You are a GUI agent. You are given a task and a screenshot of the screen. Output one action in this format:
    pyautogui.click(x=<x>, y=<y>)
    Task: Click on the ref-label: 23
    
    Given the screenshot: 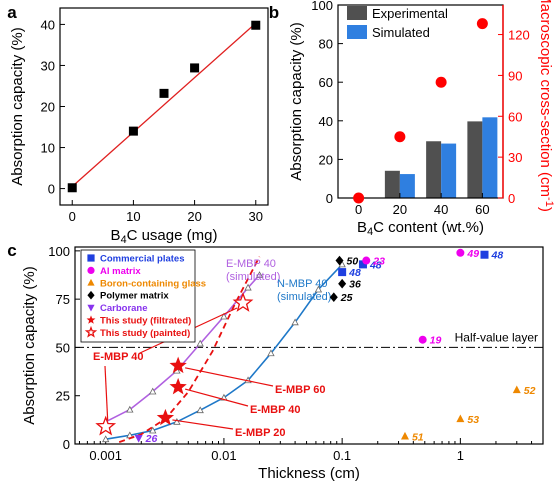 What is the action you would take?
    pyautogui.click(x=378, y=262)
    